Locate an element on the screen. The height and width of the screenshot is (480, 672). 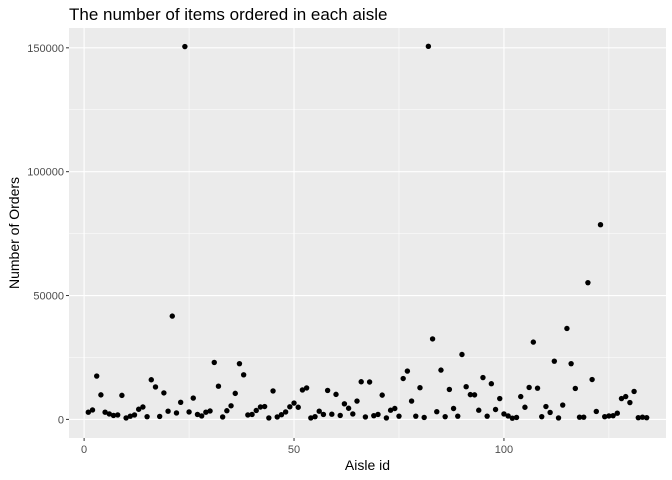
x-tick-label: 0 is located at coordinates (84, 450).